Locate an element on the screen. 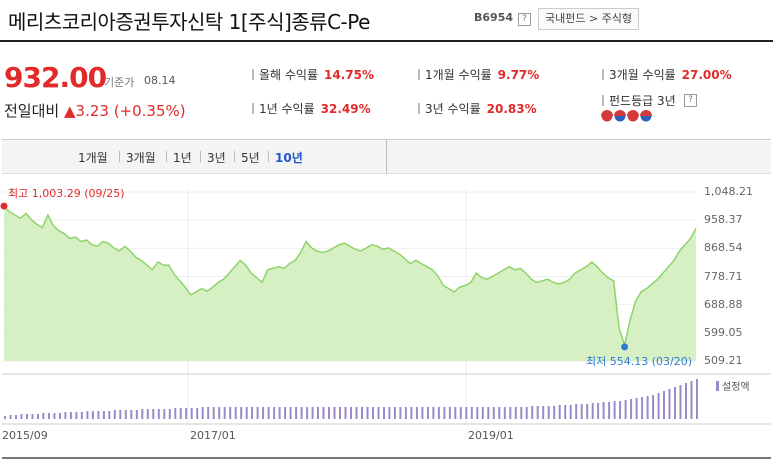  tab-3-month: 3개월 is located at coordinates (141, 158).